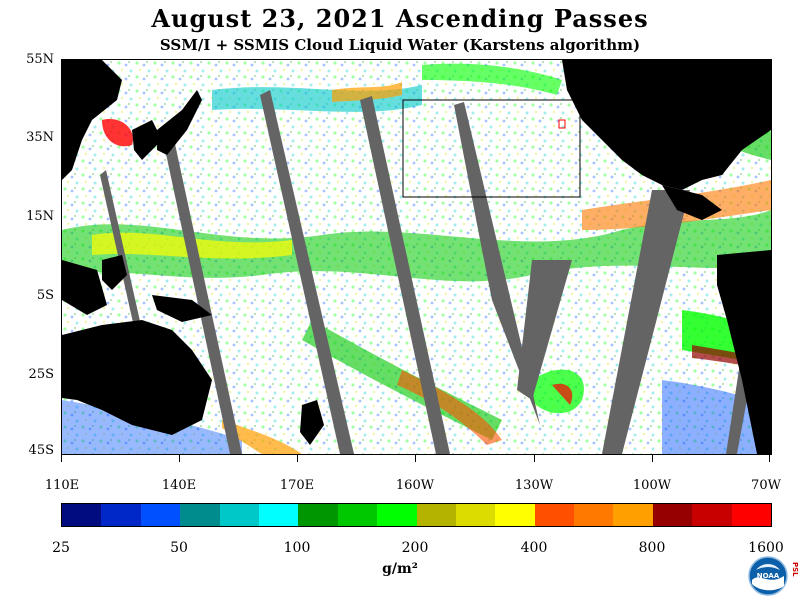 This screenshot has width=800, height=600. Describe the element at coordinates (147, 140) in the screenshot. I see `korea-land` at that location.